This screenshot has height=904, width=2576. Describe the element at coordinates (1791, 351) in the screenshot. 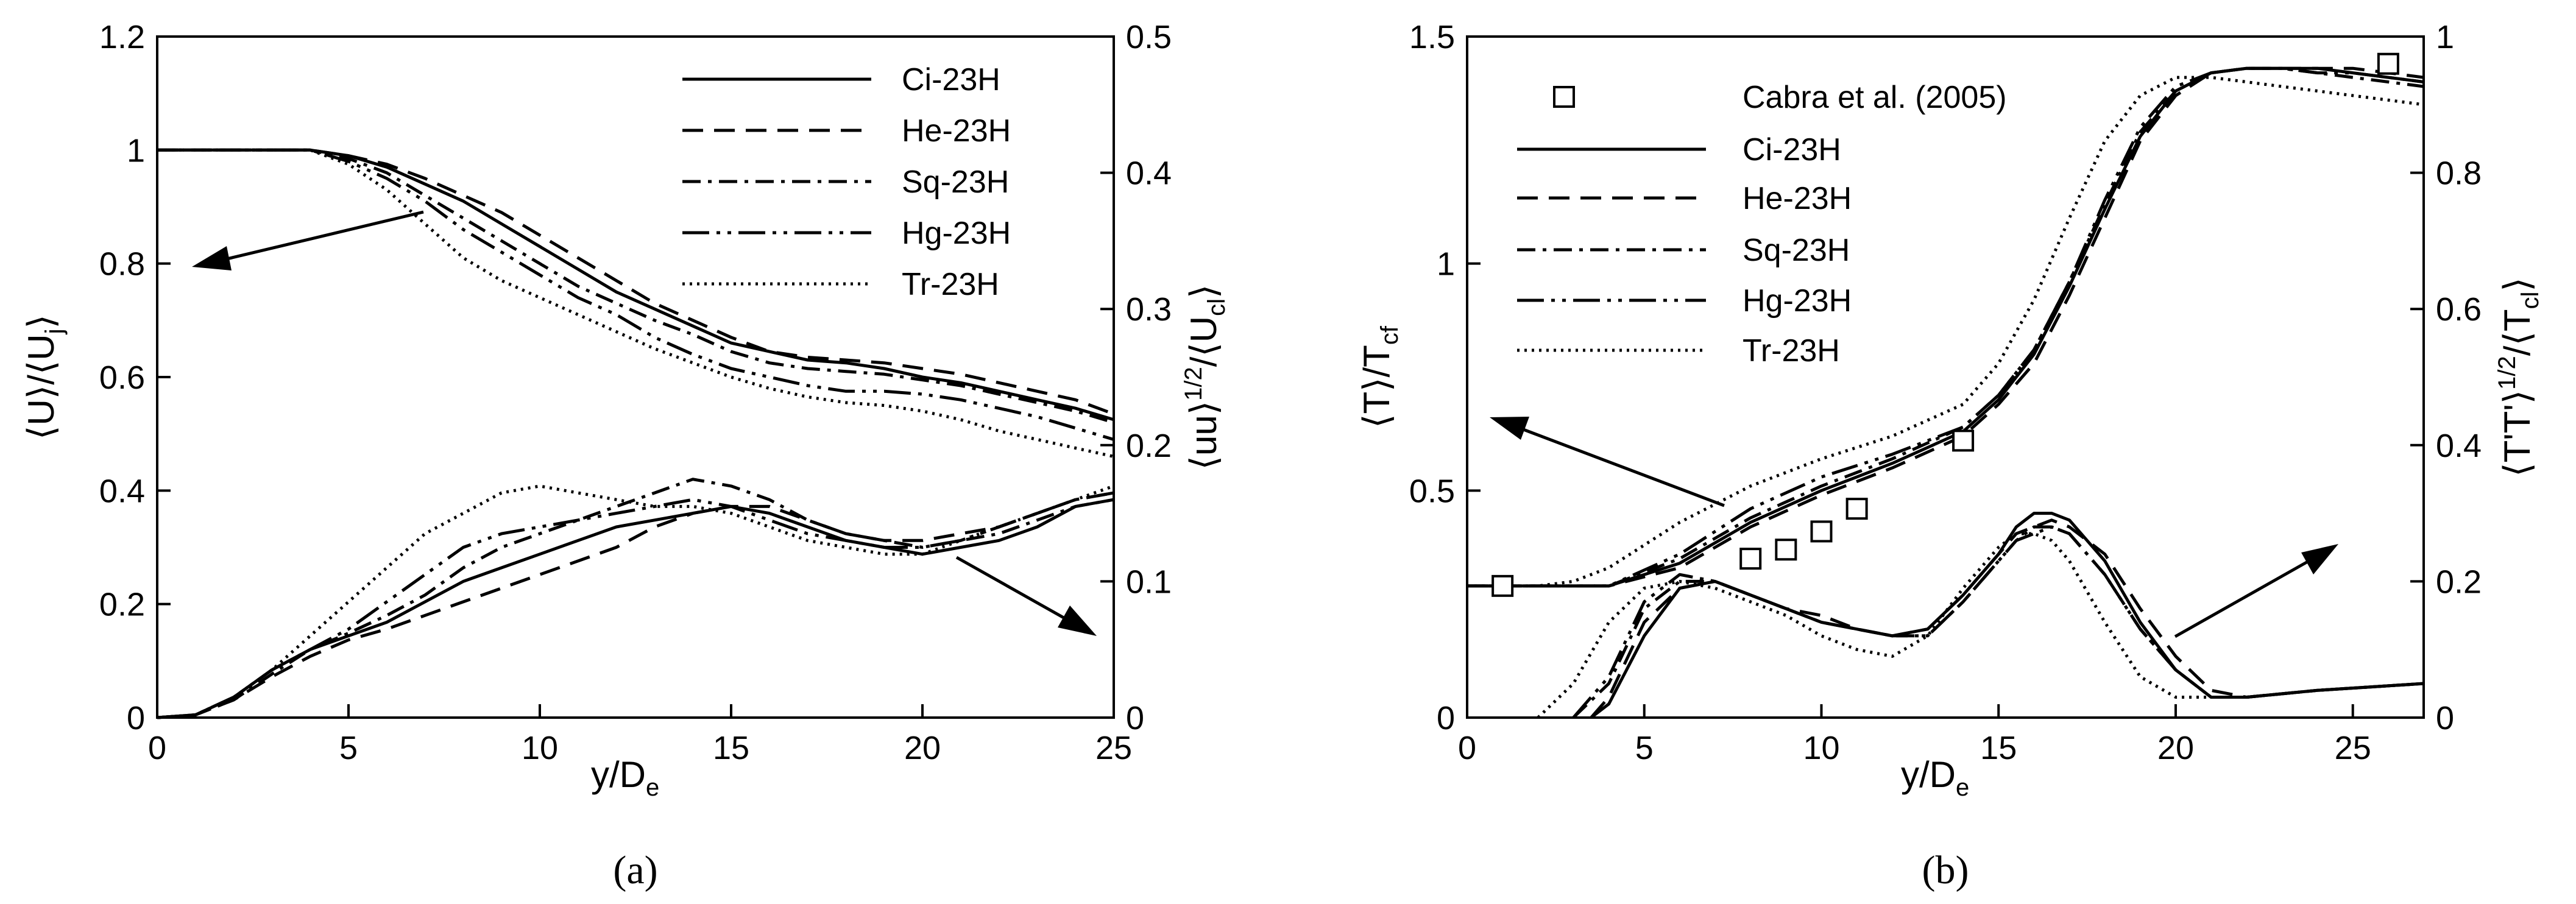

I see `legend-label-tr-23h-b: Tr-23H` at that location.